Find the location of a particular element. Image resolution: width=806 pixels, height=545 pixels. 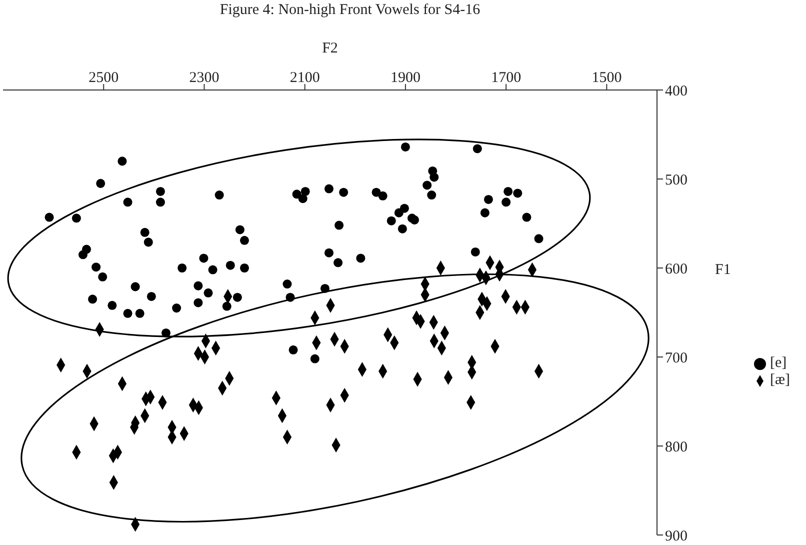

y-tick-label: 700 is located at coordinates (676, 358).